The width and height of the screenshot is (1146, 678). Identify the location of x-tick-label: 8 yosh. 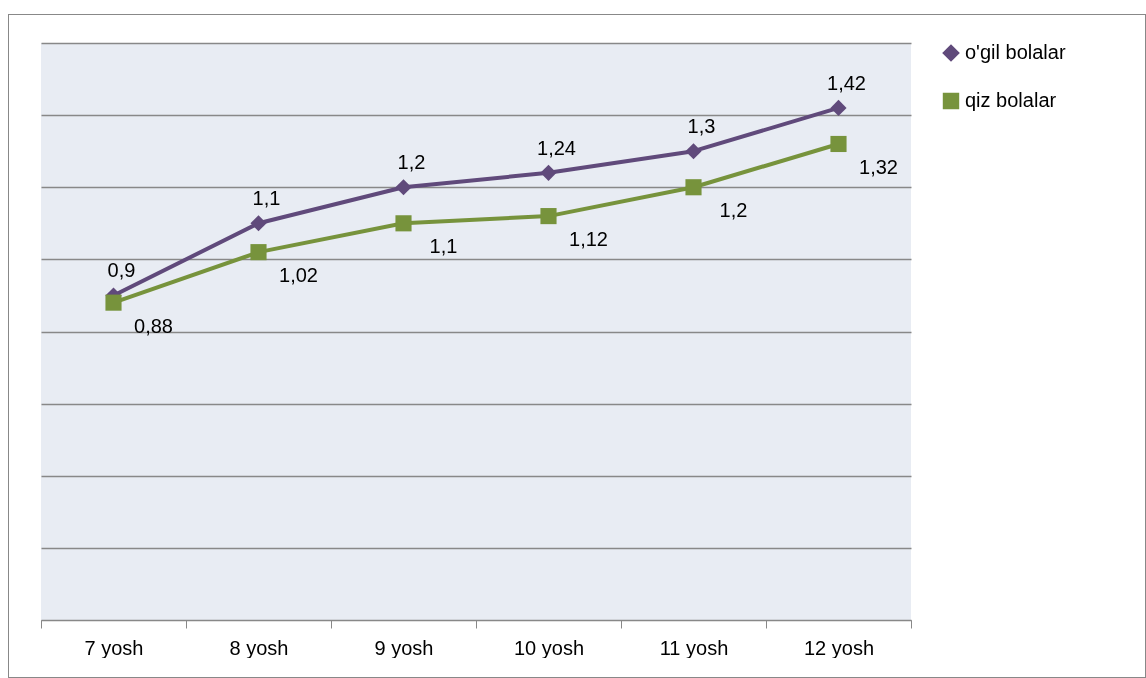
(259, 647).